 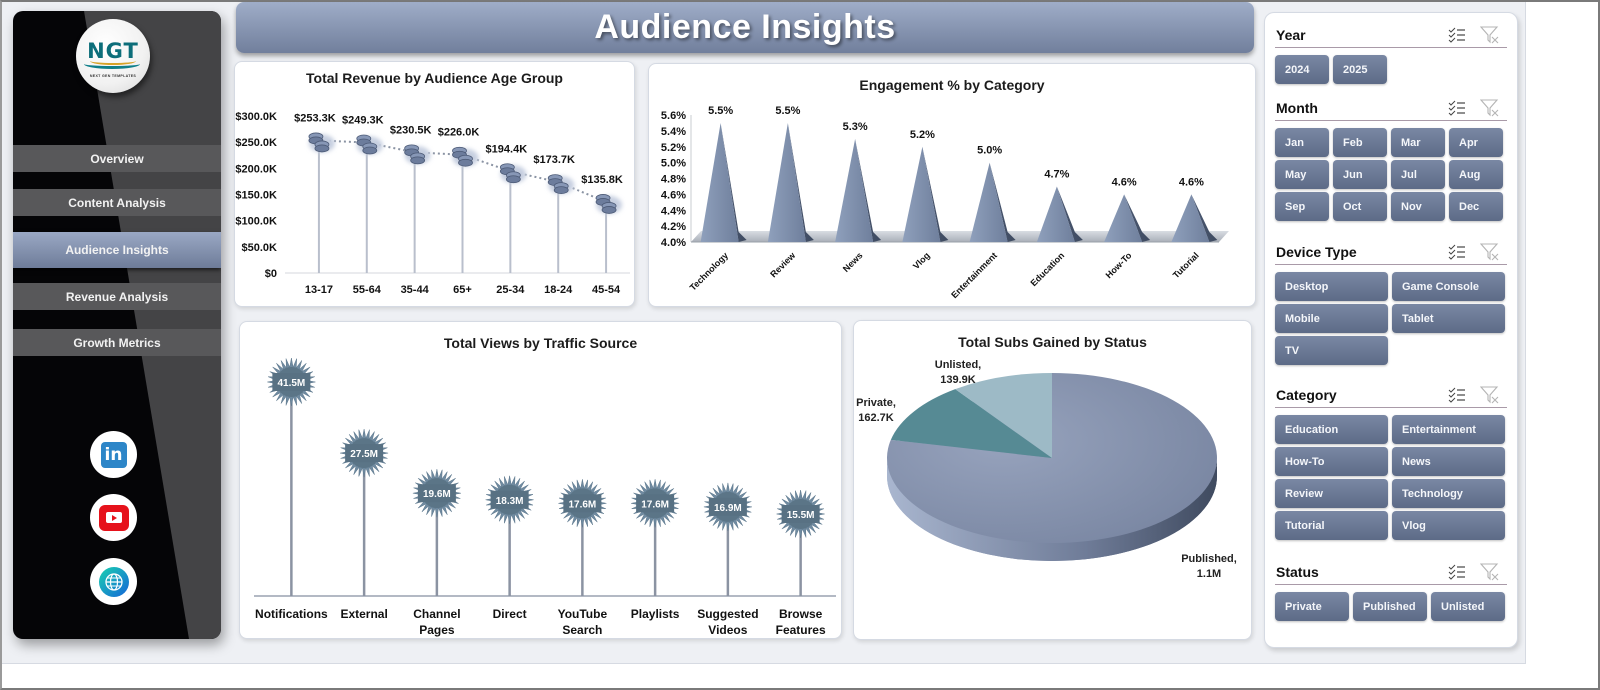 What do you see at coordinates (582, 630) in the screenshot?
I see `x-tick: Search` at bounding box center [582, 630].